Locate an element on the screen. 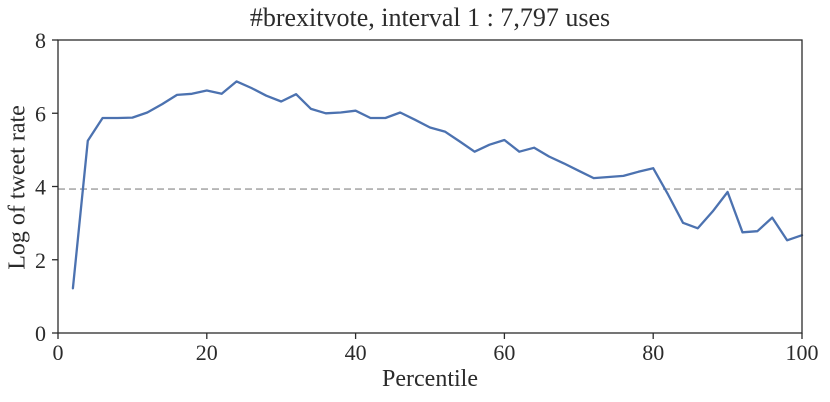 This screenshot has width=830, height=402. x-axis-label: Percentile is located at coordinates (430, 379).